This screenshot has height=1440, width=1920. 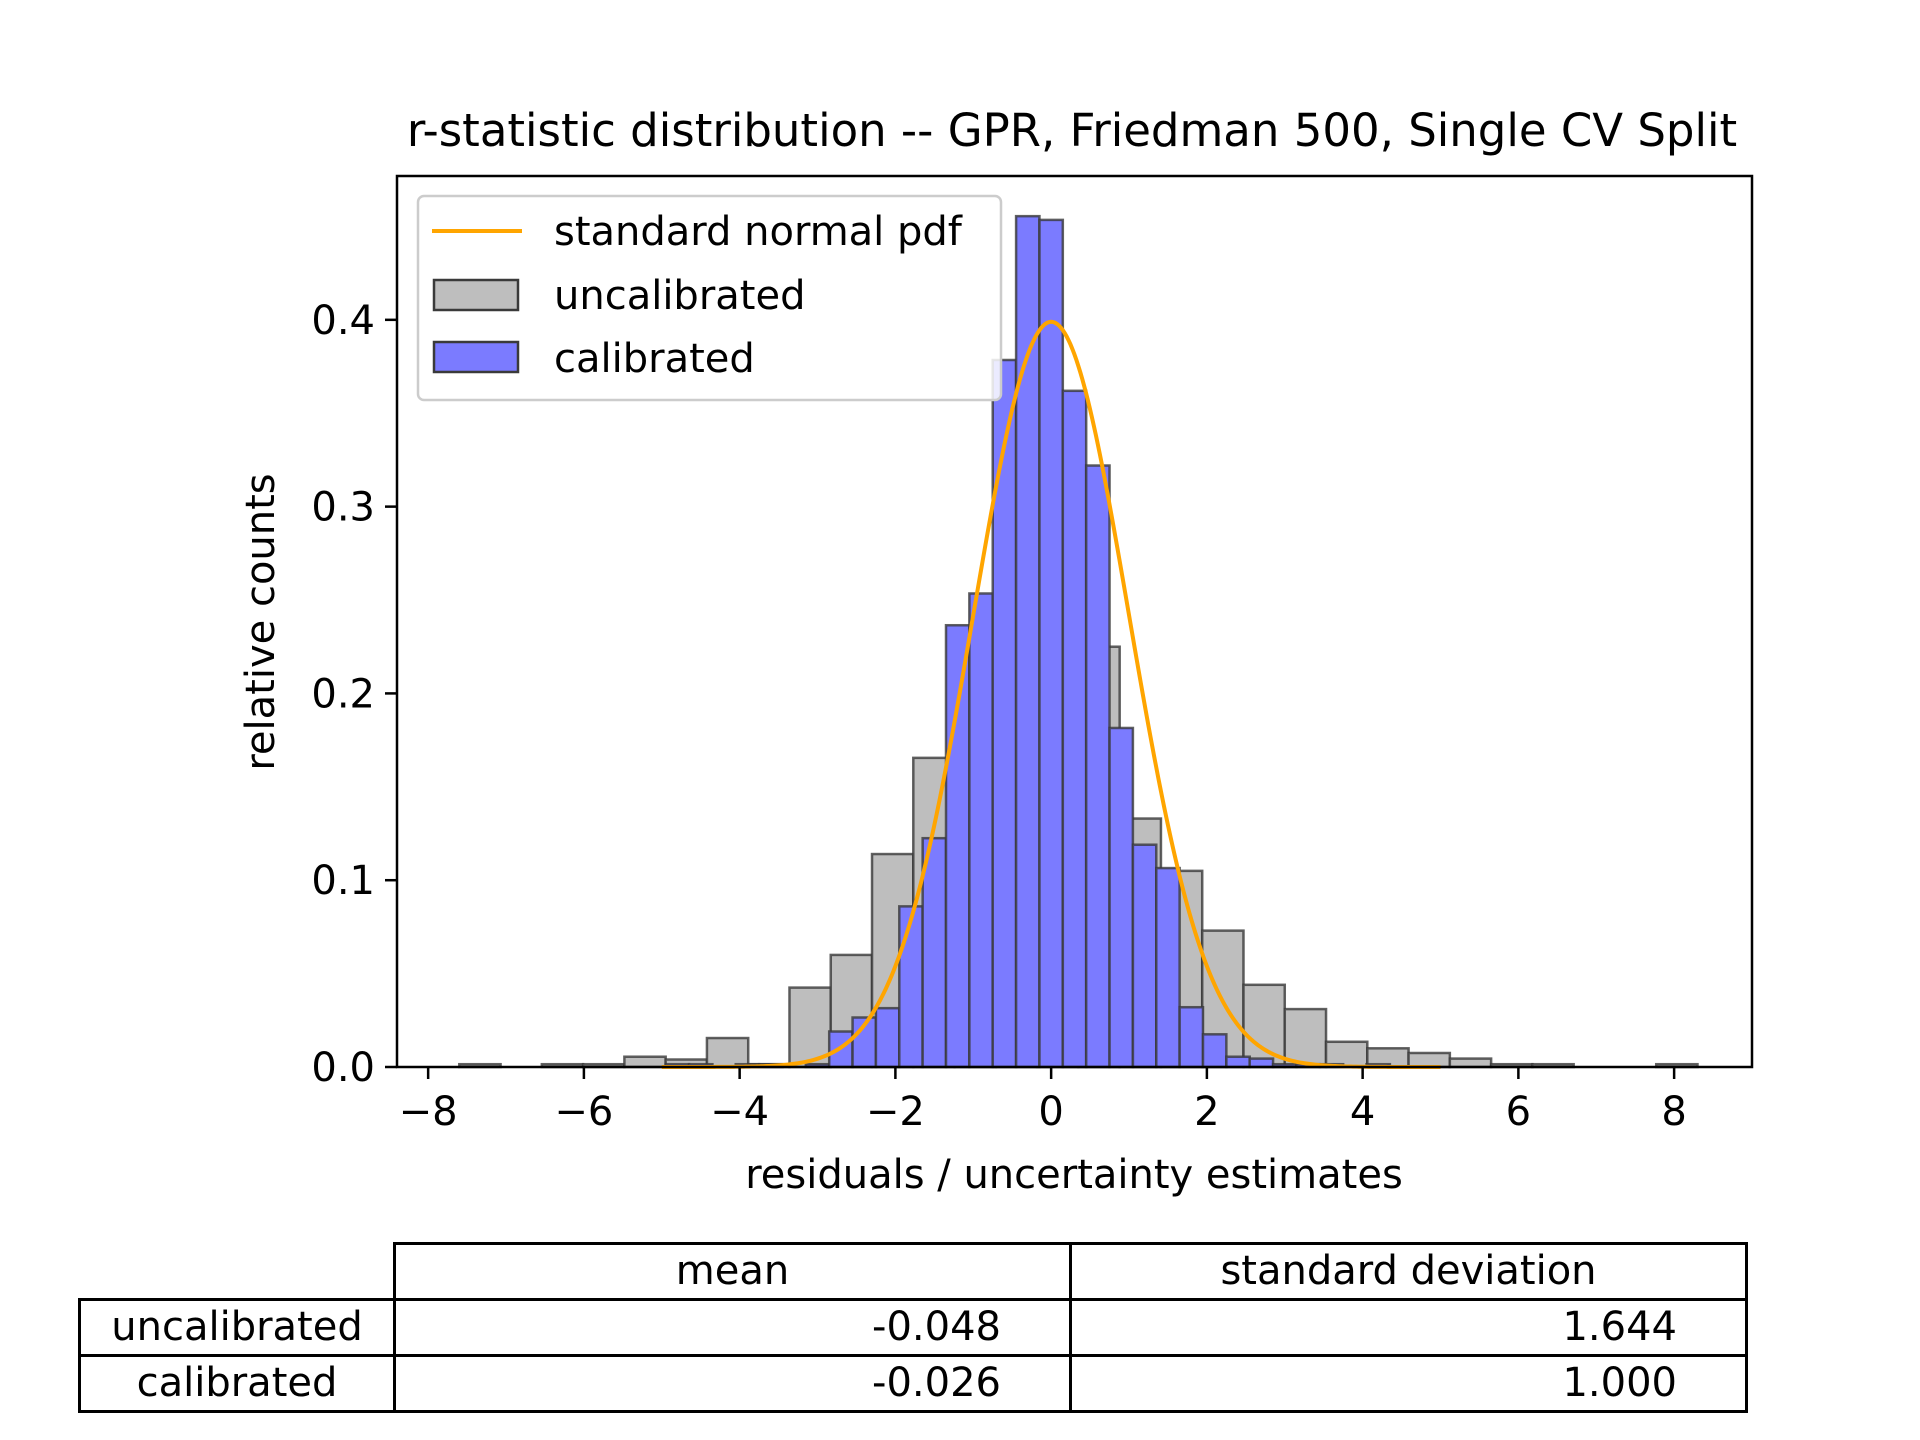 I want to click on table-row-label: calibrated, so click(x=237, y=1383).